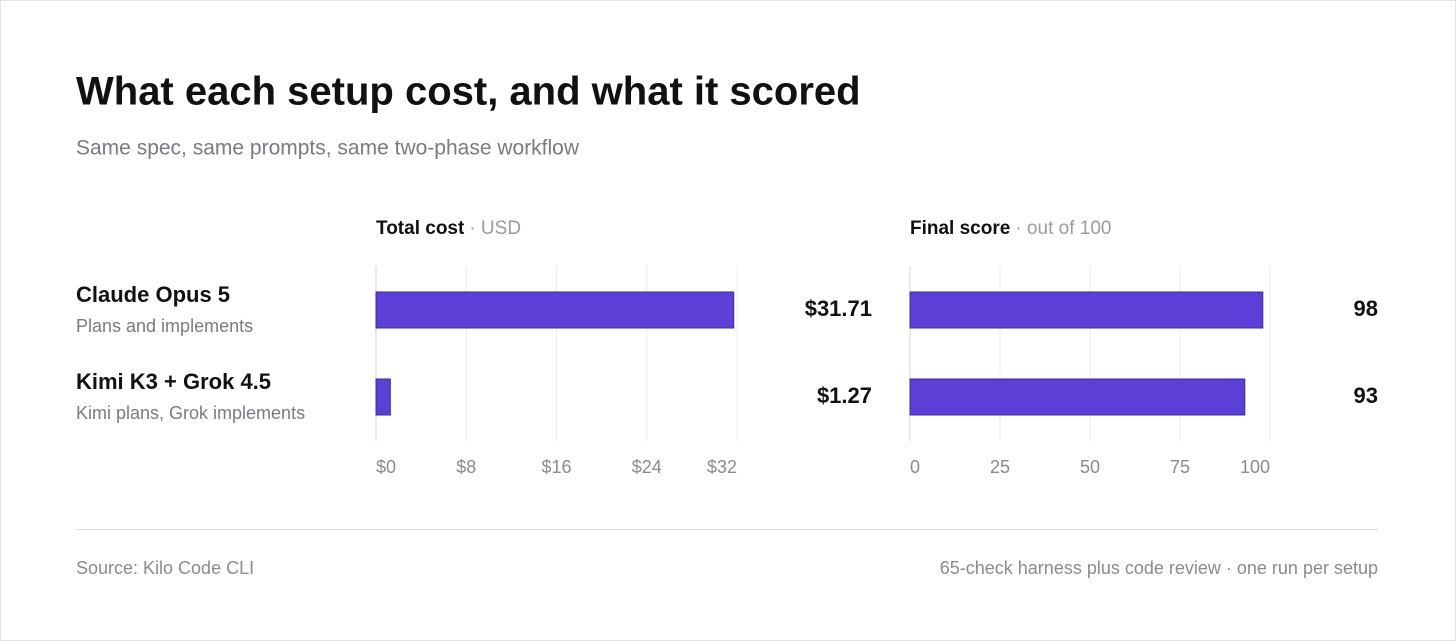  What do you see at coordinates (153, 294) in the screenshot?
I see `row-label: Claude Opus 5` at bounding box center [153, 294].